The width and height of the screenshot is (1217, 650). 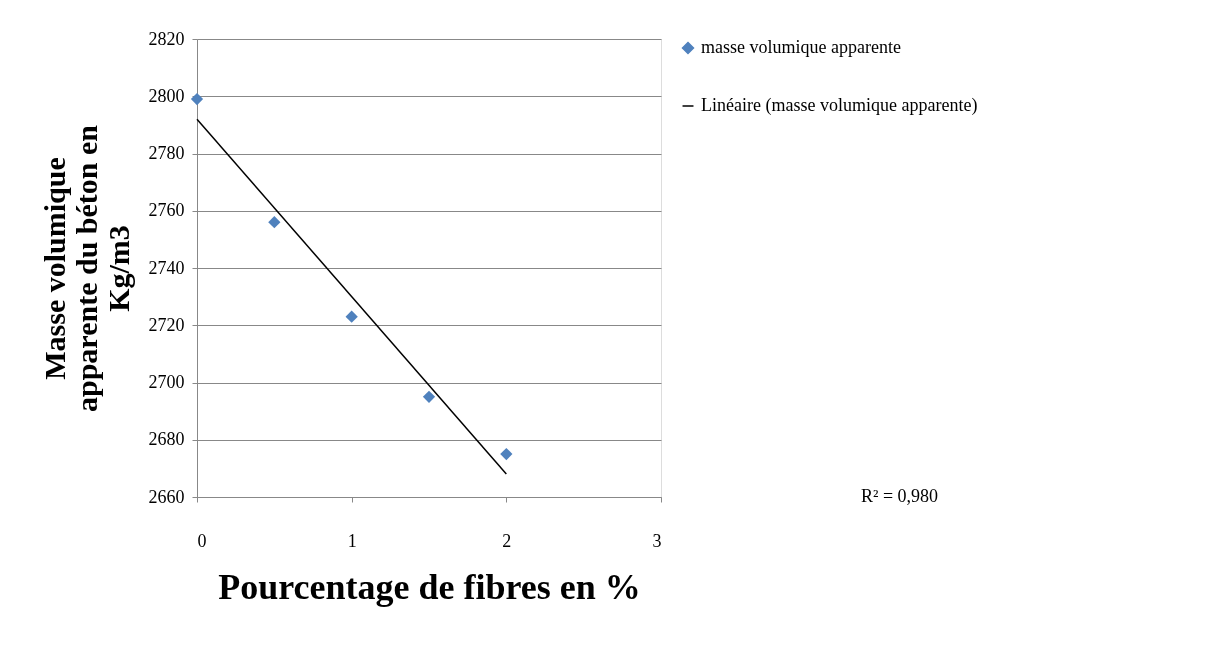 I want to click on y-tick-label: 2760, so click(x=166, y=210).